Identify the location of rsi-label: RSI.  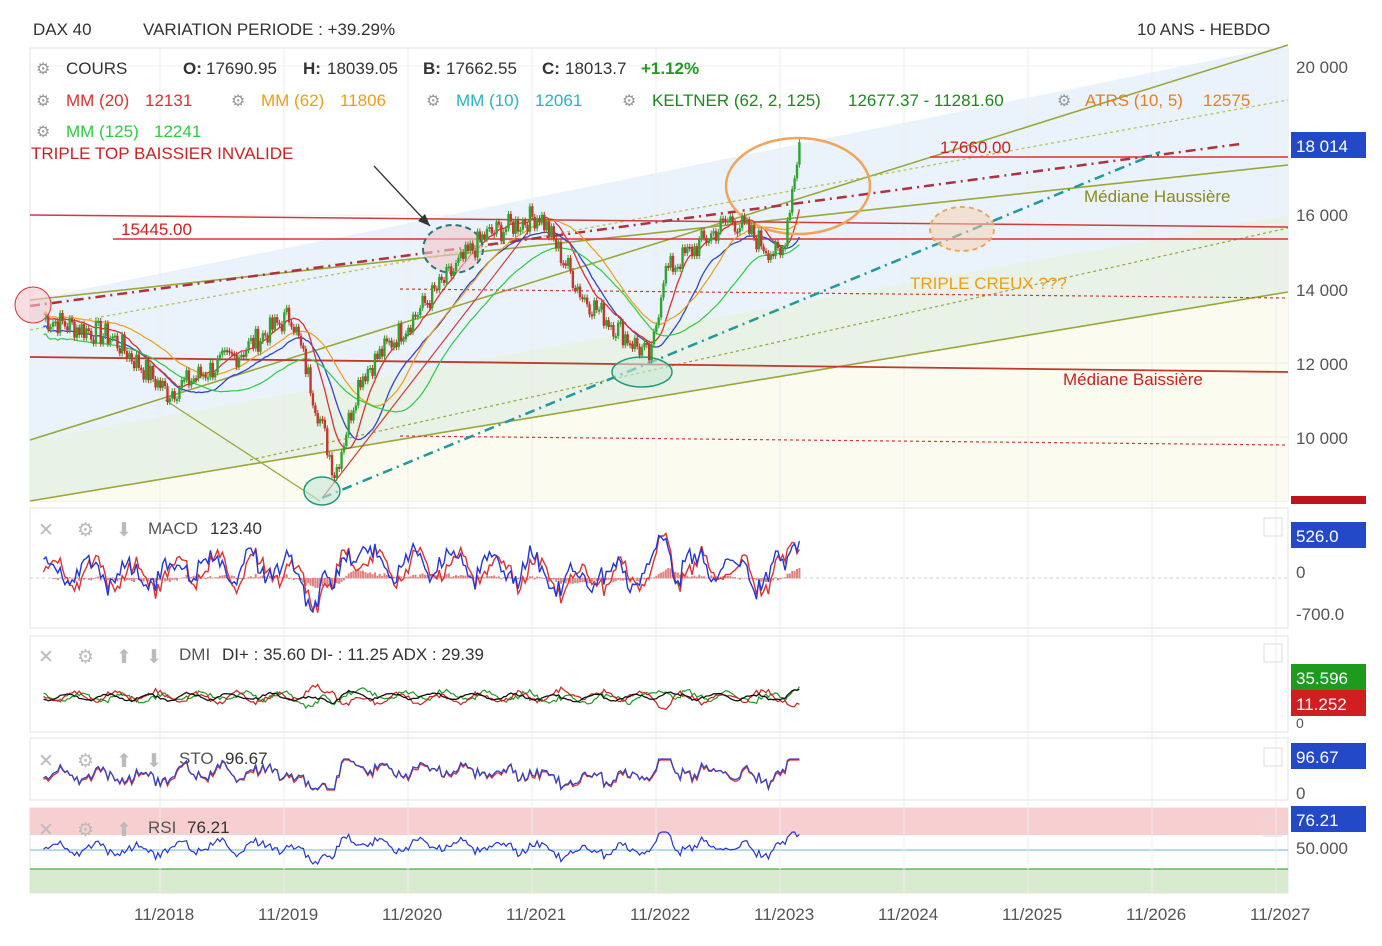
(162, 827).